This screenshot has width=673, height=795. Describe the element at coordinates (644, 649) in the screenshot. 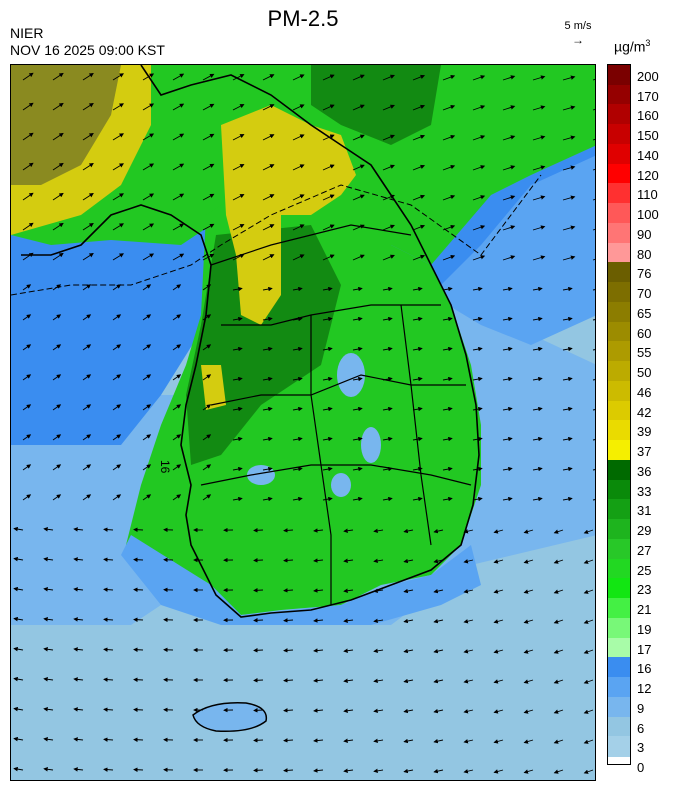

I see `legend-label: 17` at that location.